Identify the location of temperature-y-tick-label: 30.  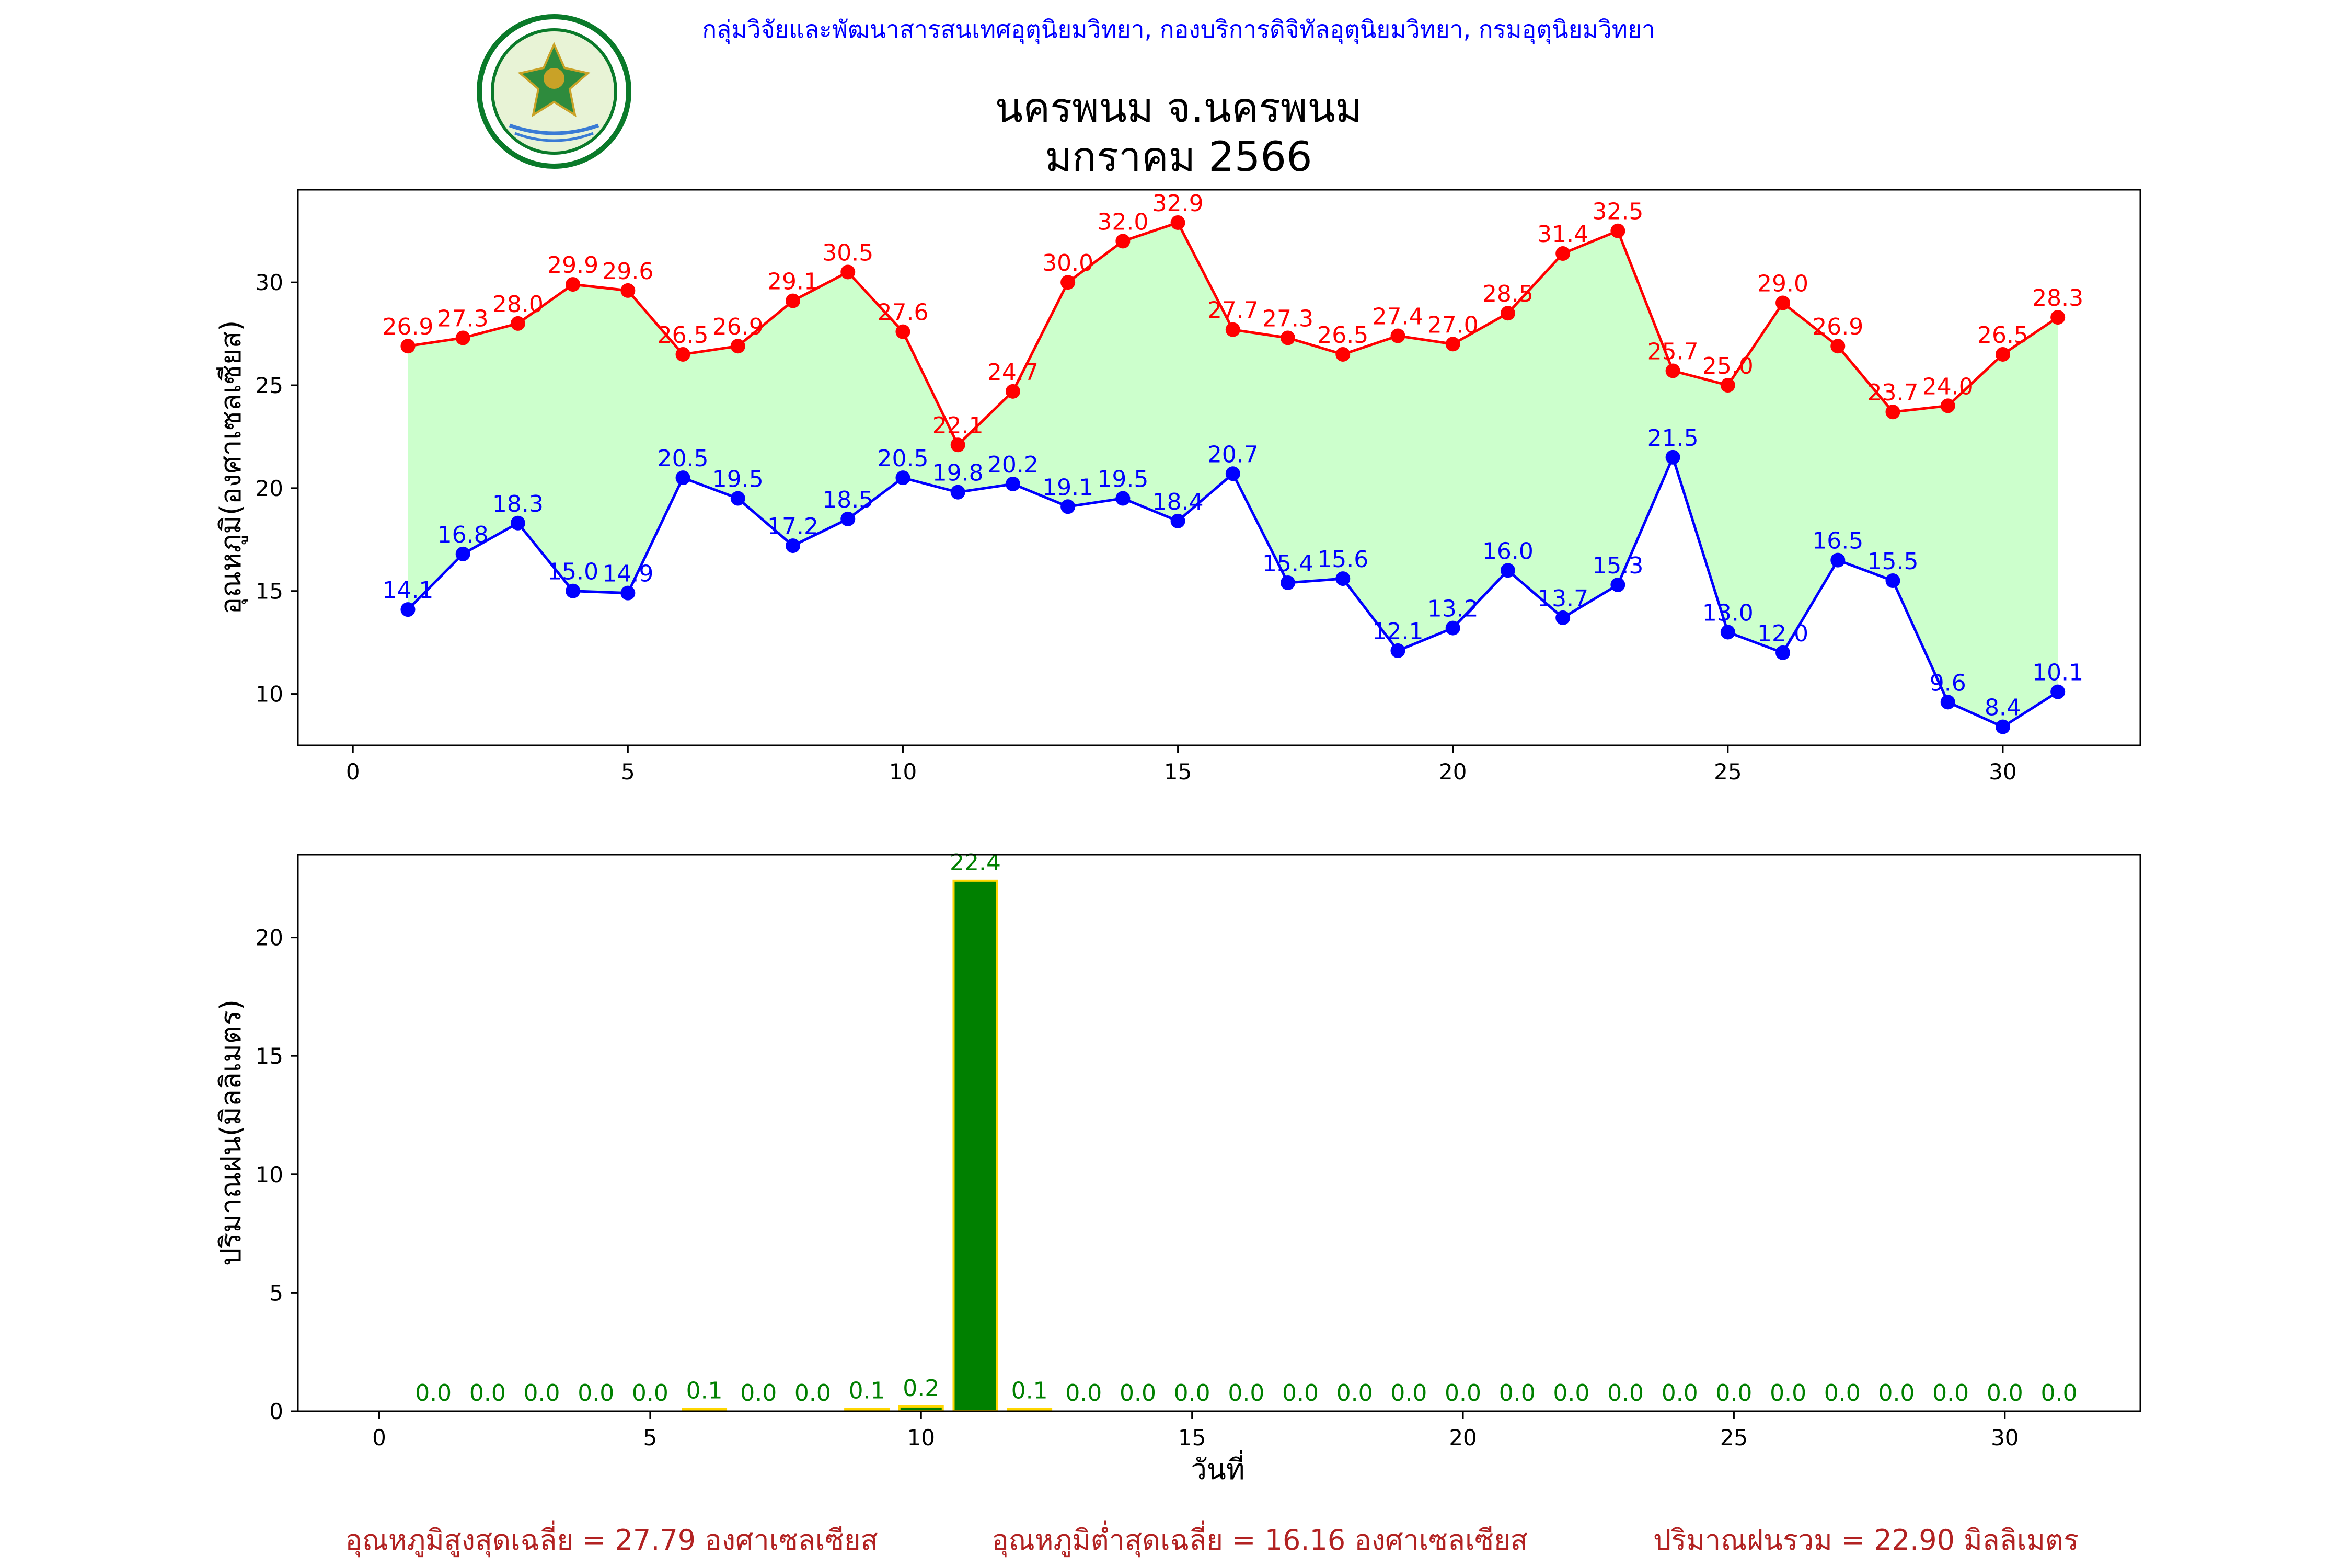
(269, 282).